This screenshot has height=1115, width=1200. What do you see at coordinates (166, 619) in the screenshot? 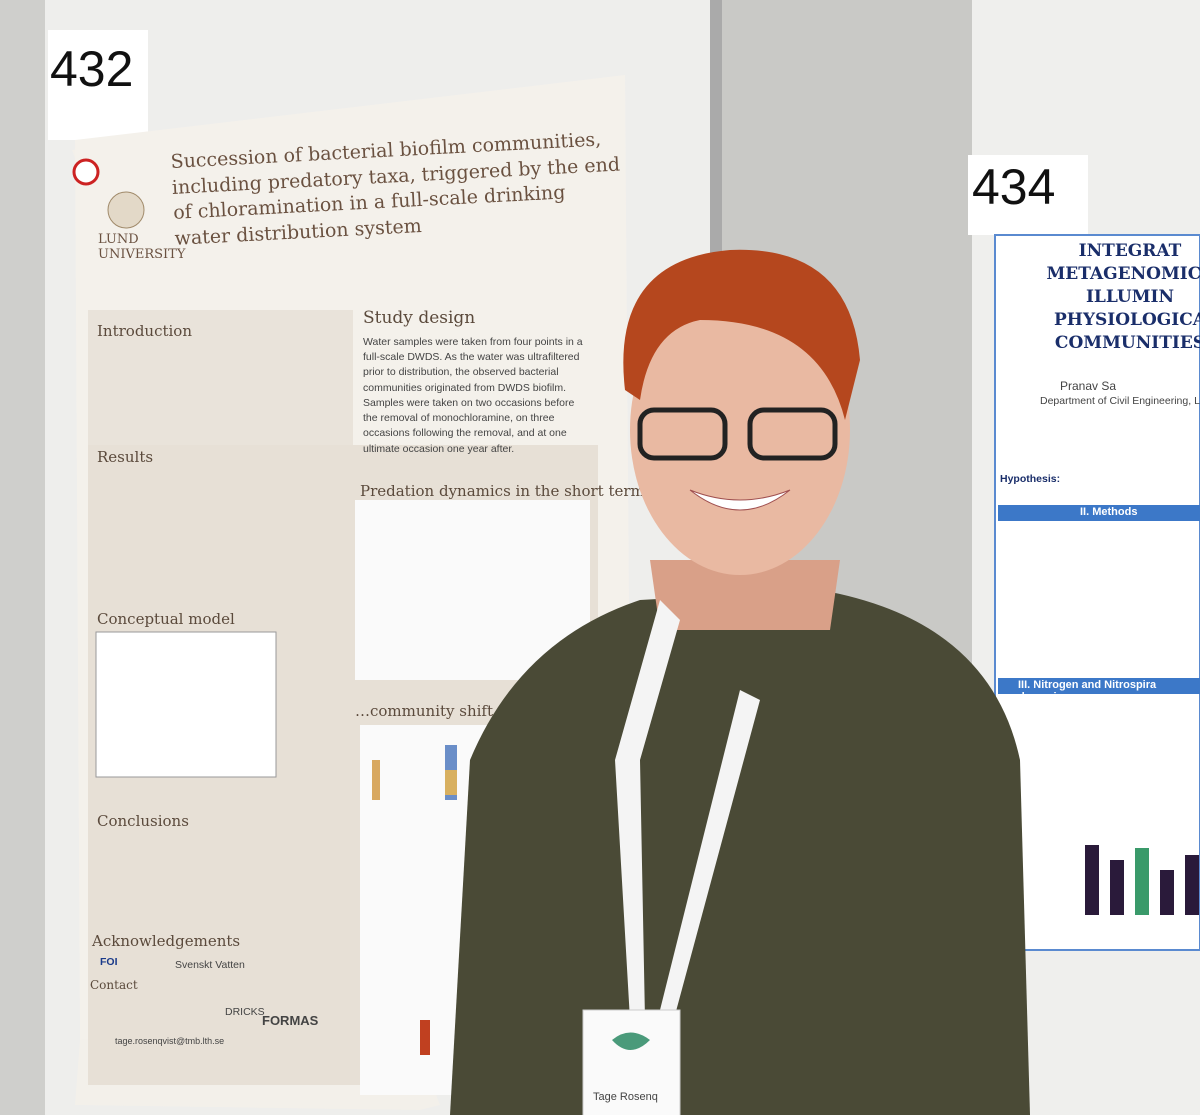
I see `section-heading: Conceptual model` at bounding box center [166, 619].